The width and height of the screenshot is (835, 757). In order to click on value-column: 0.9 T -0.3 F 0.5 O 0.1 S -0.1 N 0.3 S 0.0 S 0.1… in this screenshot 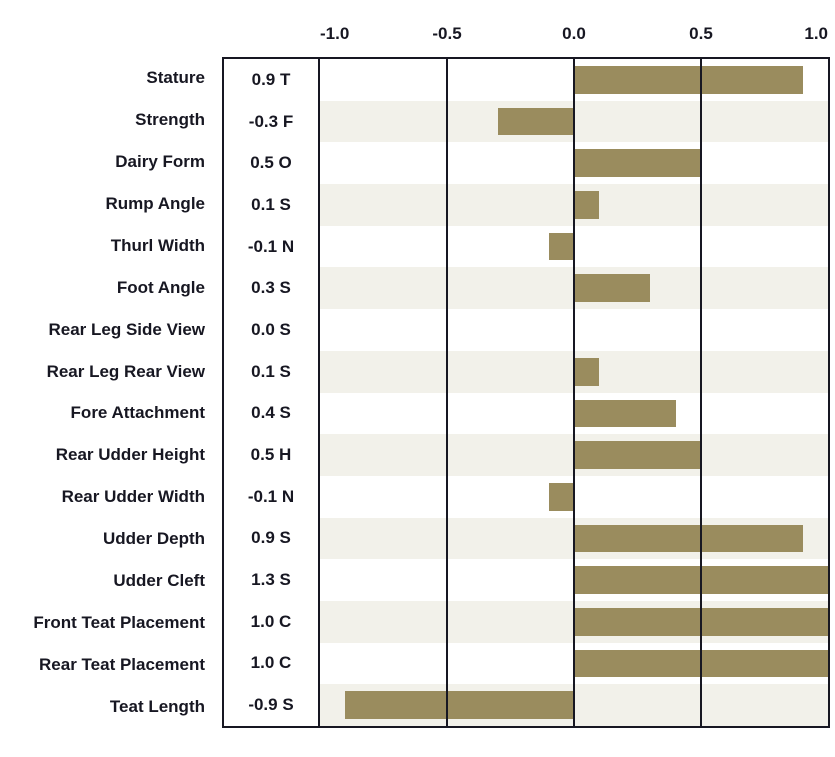, I will do `click(272, 392)`.